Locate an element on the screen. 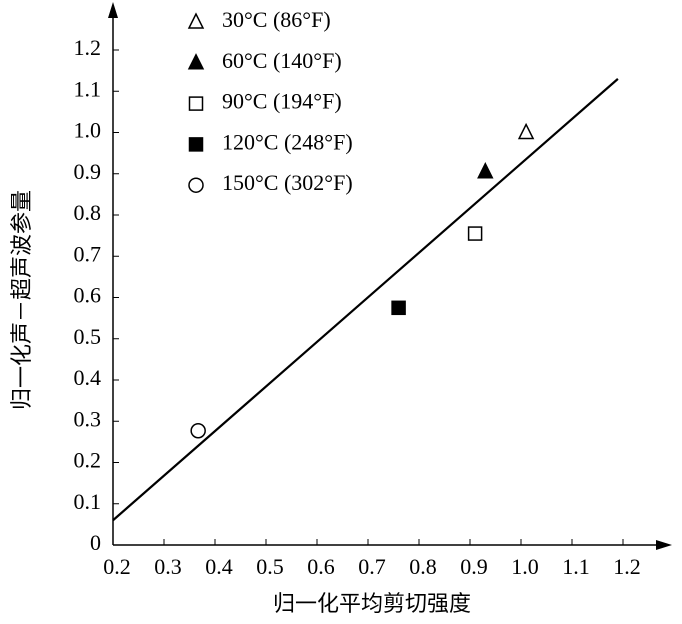 This screenshot has height=624, width=682. y-tick-label: 1.0 is located at coordinates (88, 130).